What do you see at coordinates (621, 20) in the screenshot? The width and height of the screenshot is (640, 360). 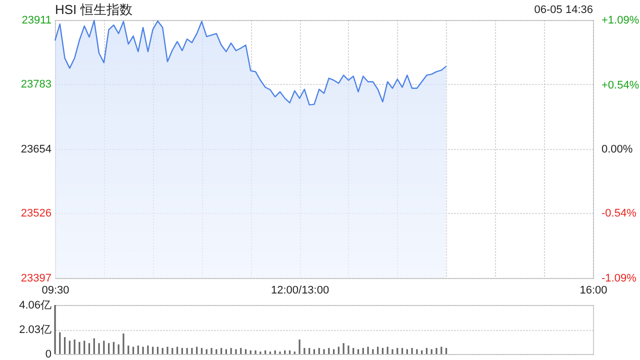 I see `y2-tick-label: +1.09%` at bounding box center [621, 20].